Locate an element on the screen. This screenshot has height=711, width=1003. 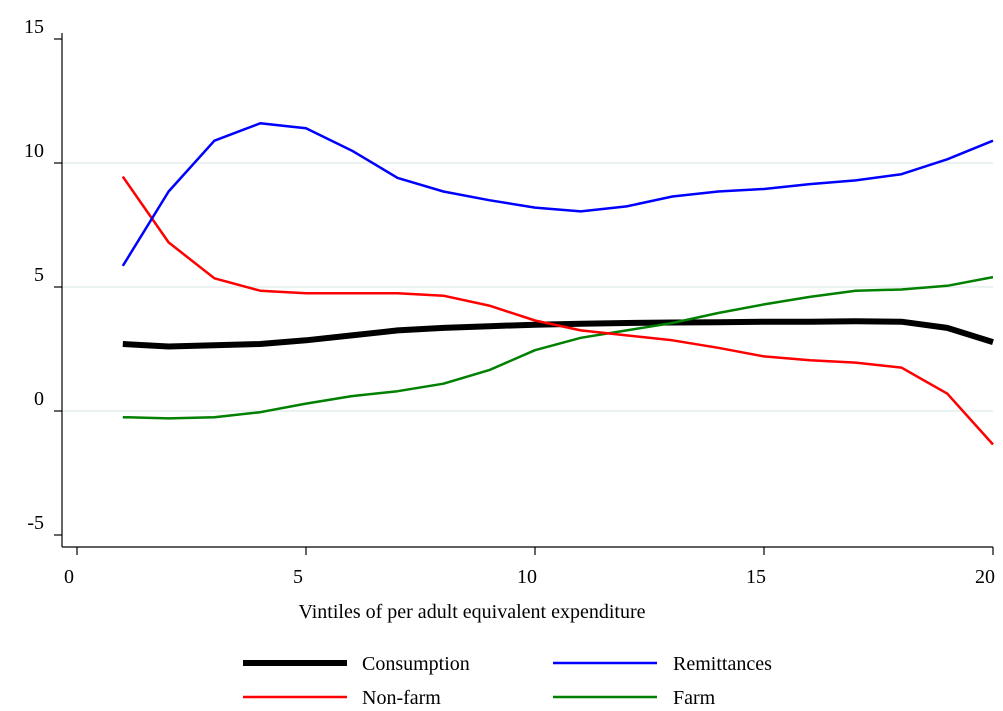
legend-label: Non-farm is located at coordinates (401, 698).